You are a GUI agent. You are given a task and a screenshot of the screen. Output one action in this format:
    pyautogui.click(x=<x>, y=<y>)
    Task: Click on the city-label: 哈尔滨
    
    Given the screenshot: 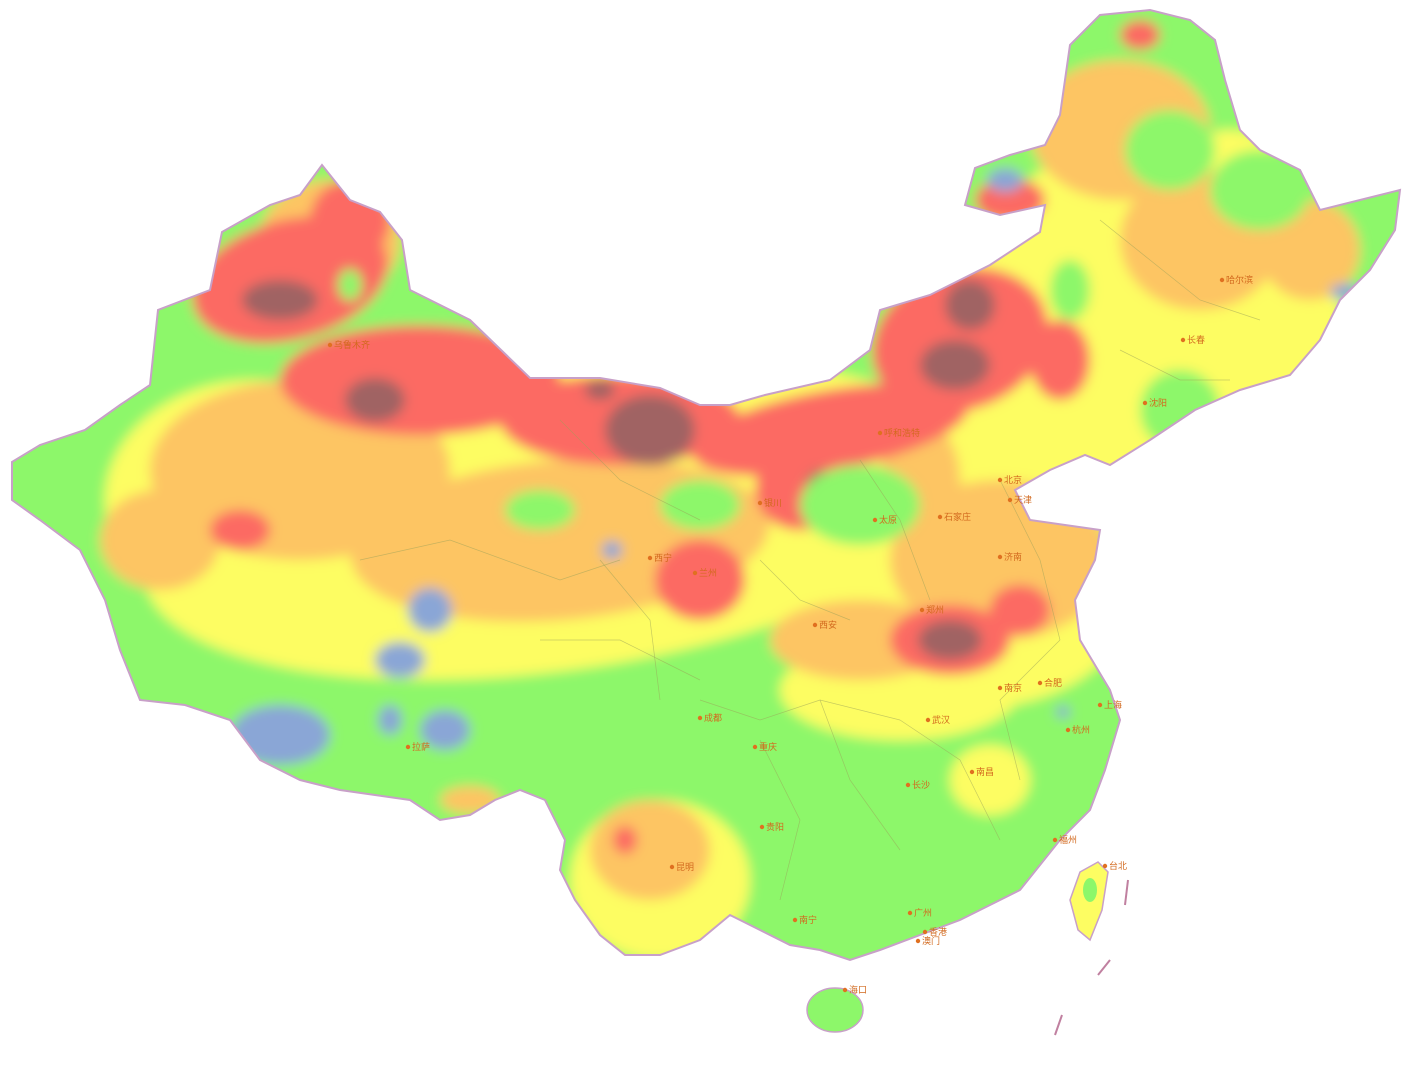 What is the action you would take?
    pyautogui.click(x=1239, y=280)
    